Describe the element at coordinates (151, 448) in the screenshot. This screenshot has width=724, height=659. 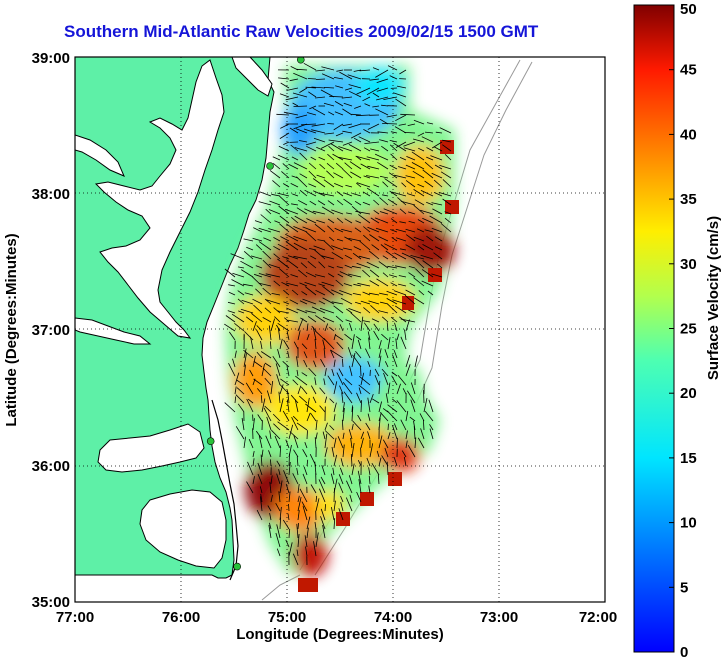
I see `albemarle-sound` at that location.